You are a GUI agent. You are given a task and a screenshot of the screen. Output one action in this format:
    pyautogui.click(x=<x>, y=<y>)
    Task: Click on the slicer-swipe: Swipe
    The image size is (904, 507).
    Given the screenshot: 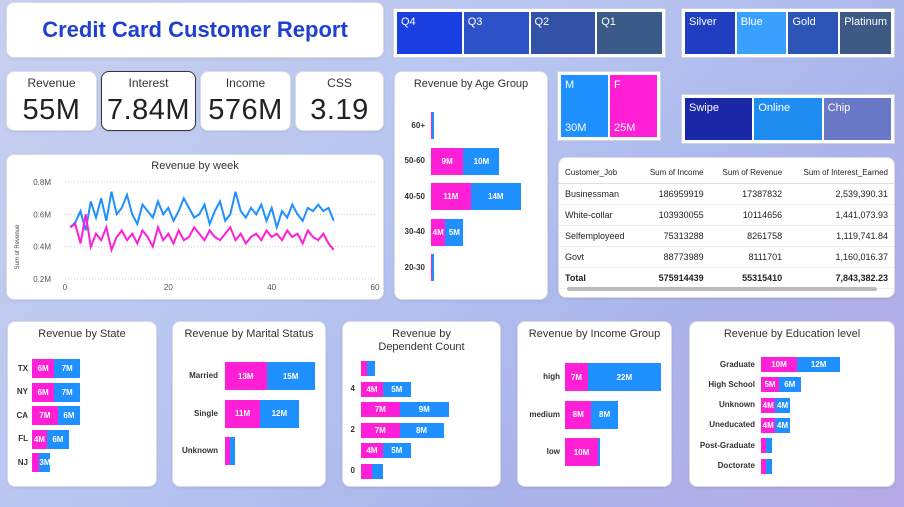 What is the action you would take?
    pyautogui.click(x=719, y=119)
    